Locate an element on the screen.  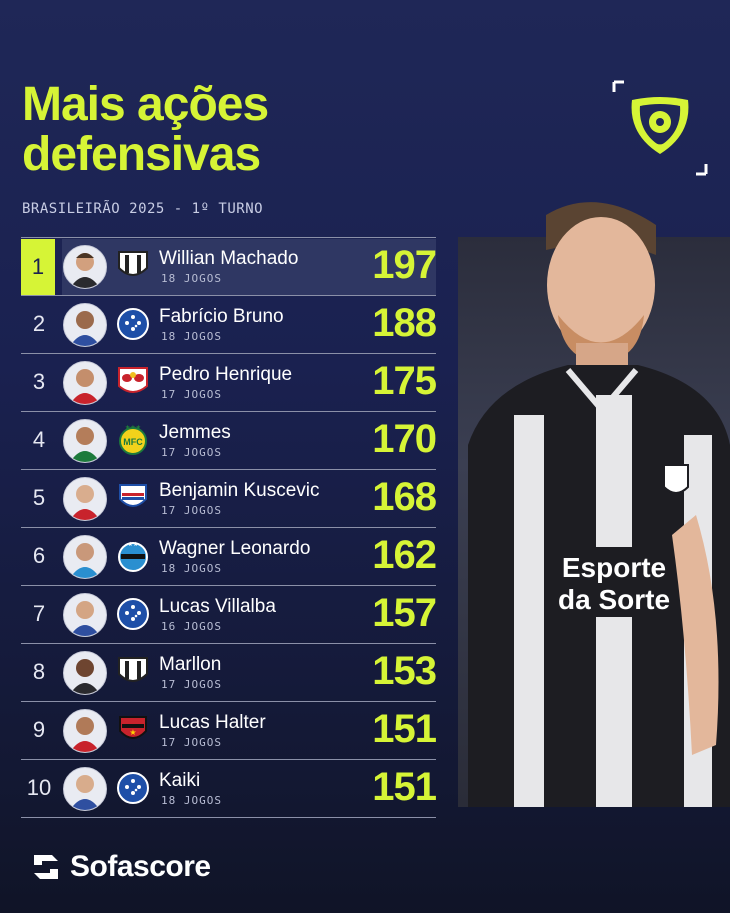
player-name: Marllon is located at coordinates (190, 664).